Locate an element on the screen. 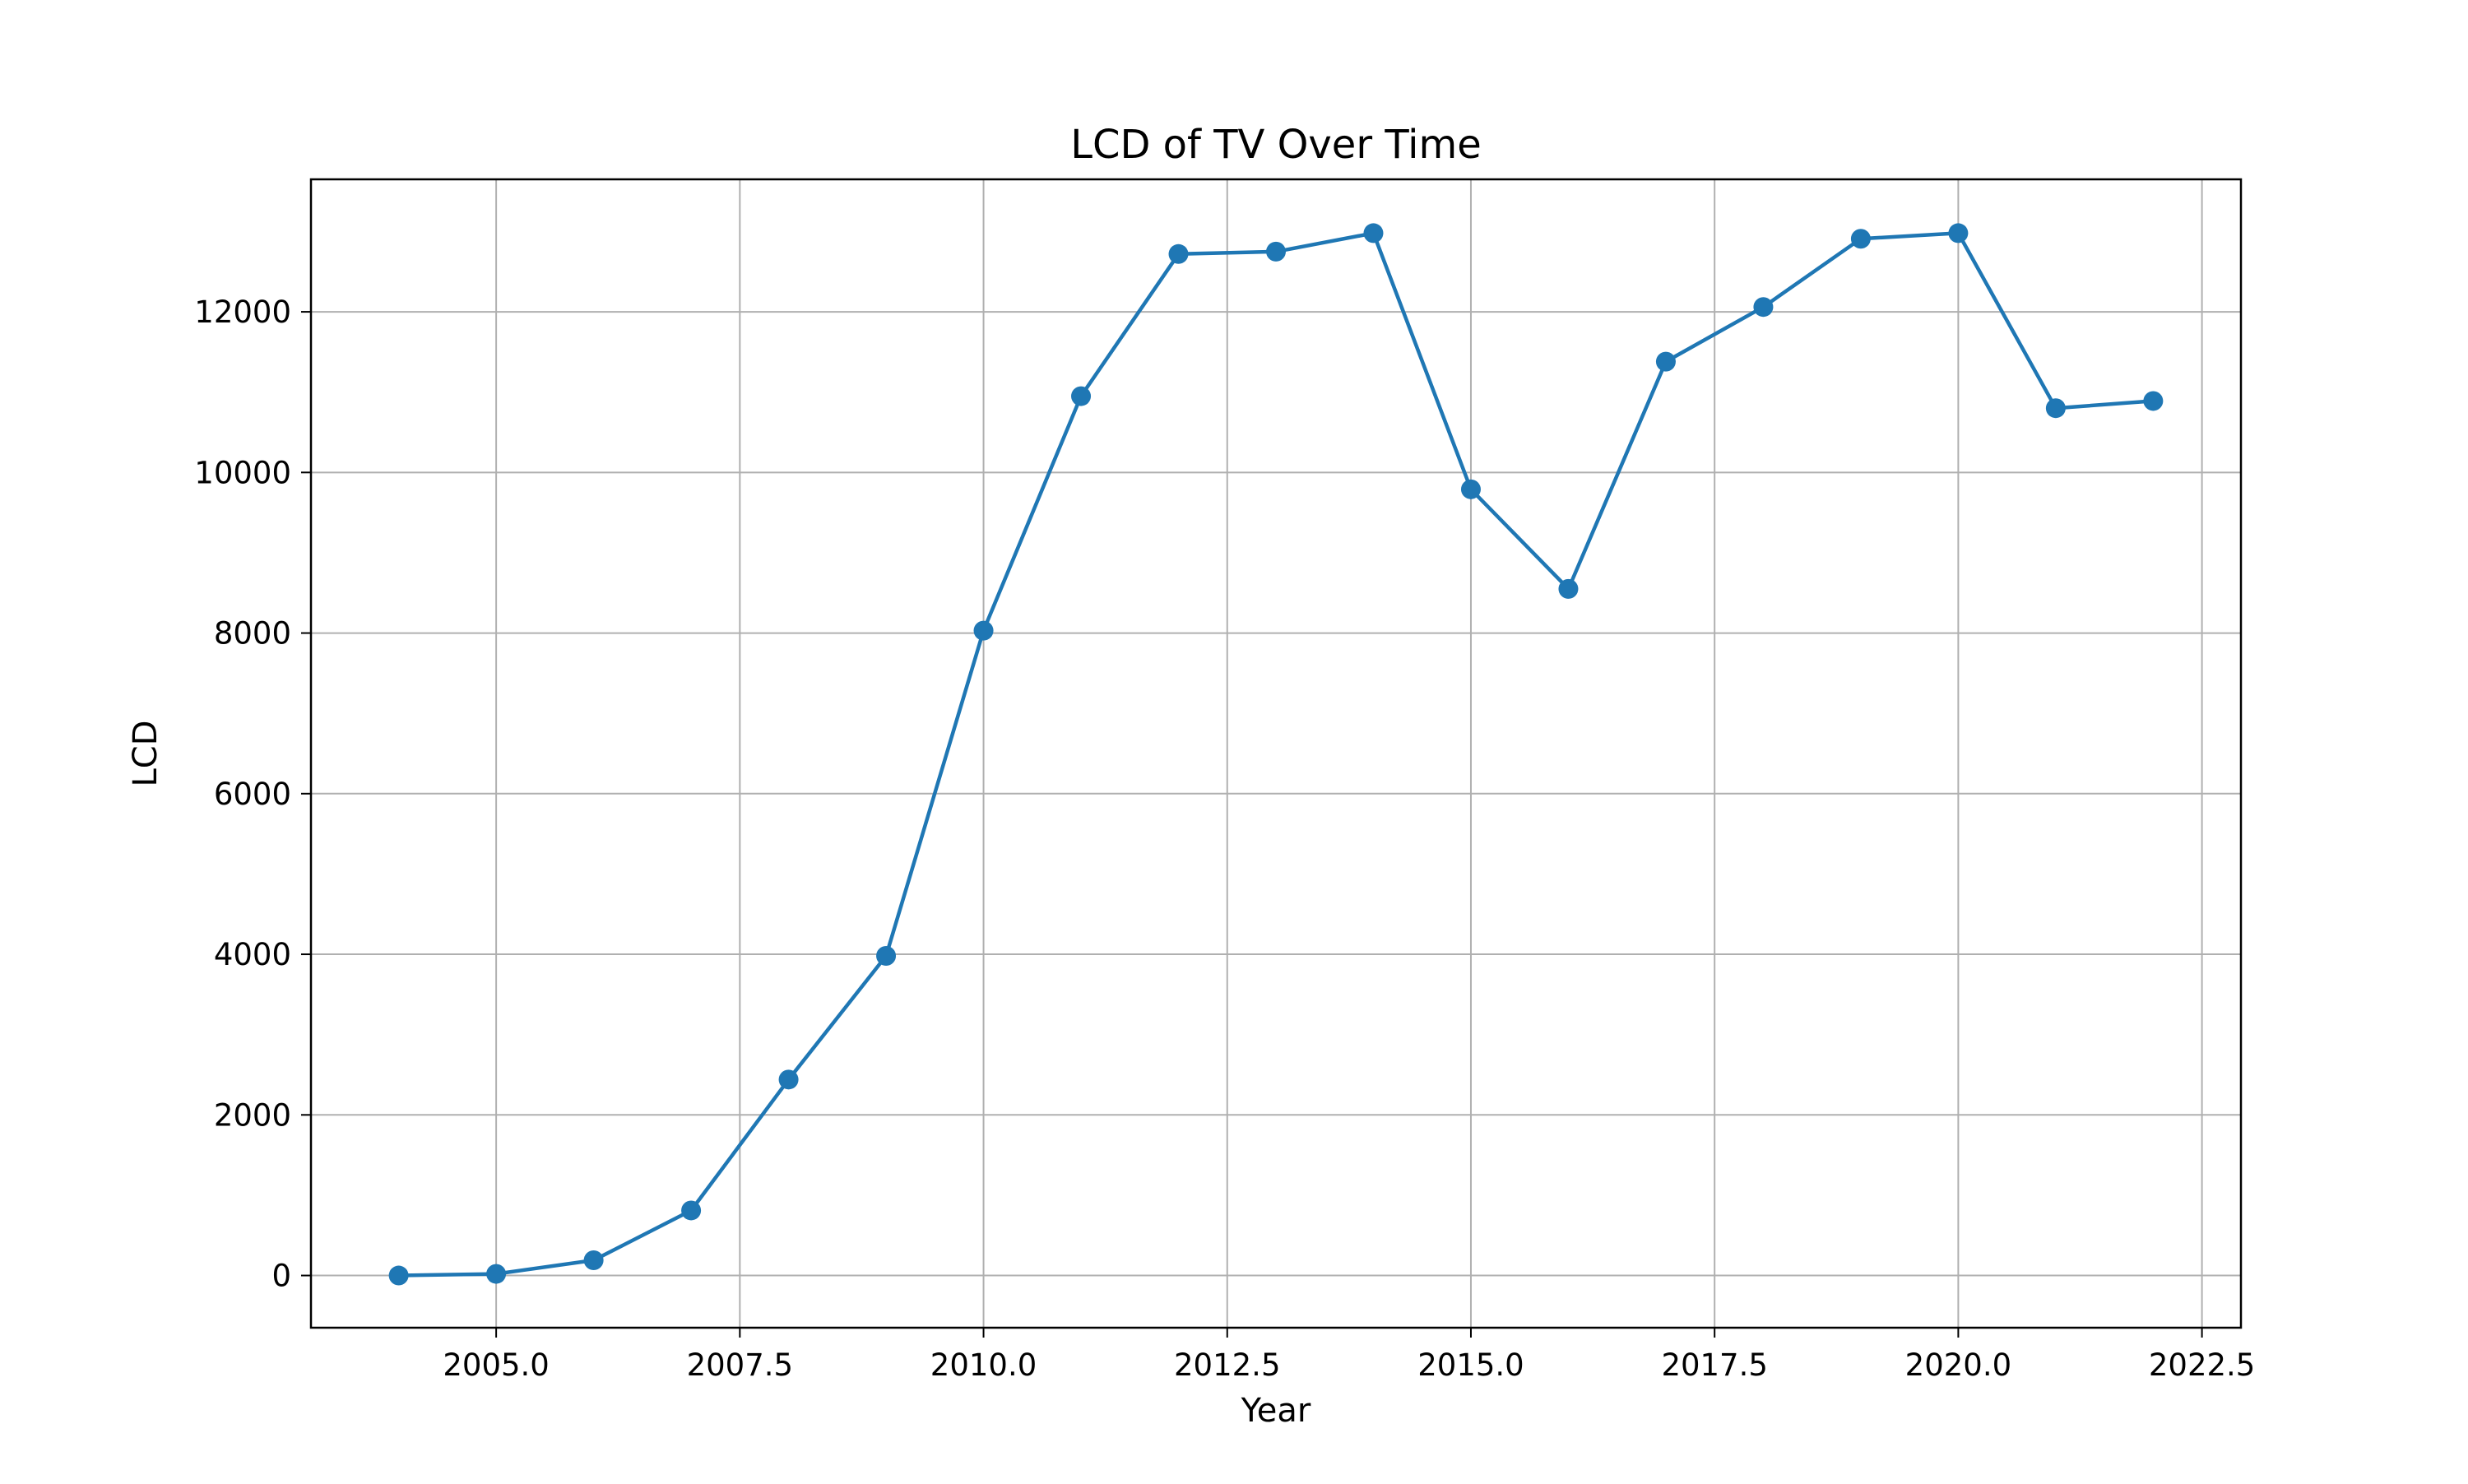  x-tick-label: 2015.0 is located at coordinates (1470, 1365).